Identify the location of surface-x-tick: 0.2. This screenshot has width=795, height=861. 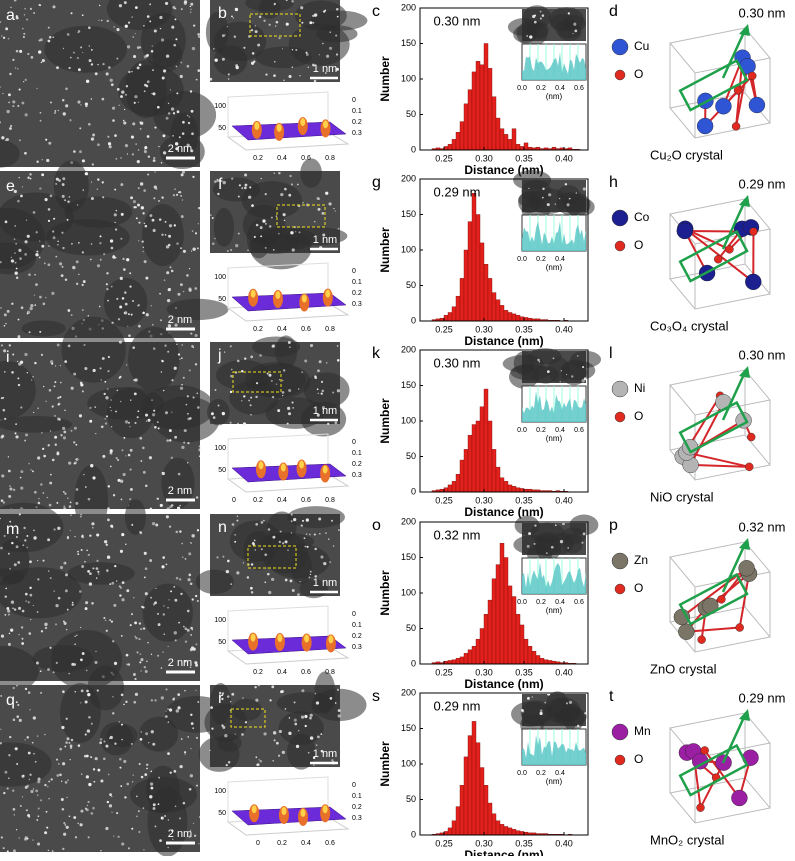
(258, 158).